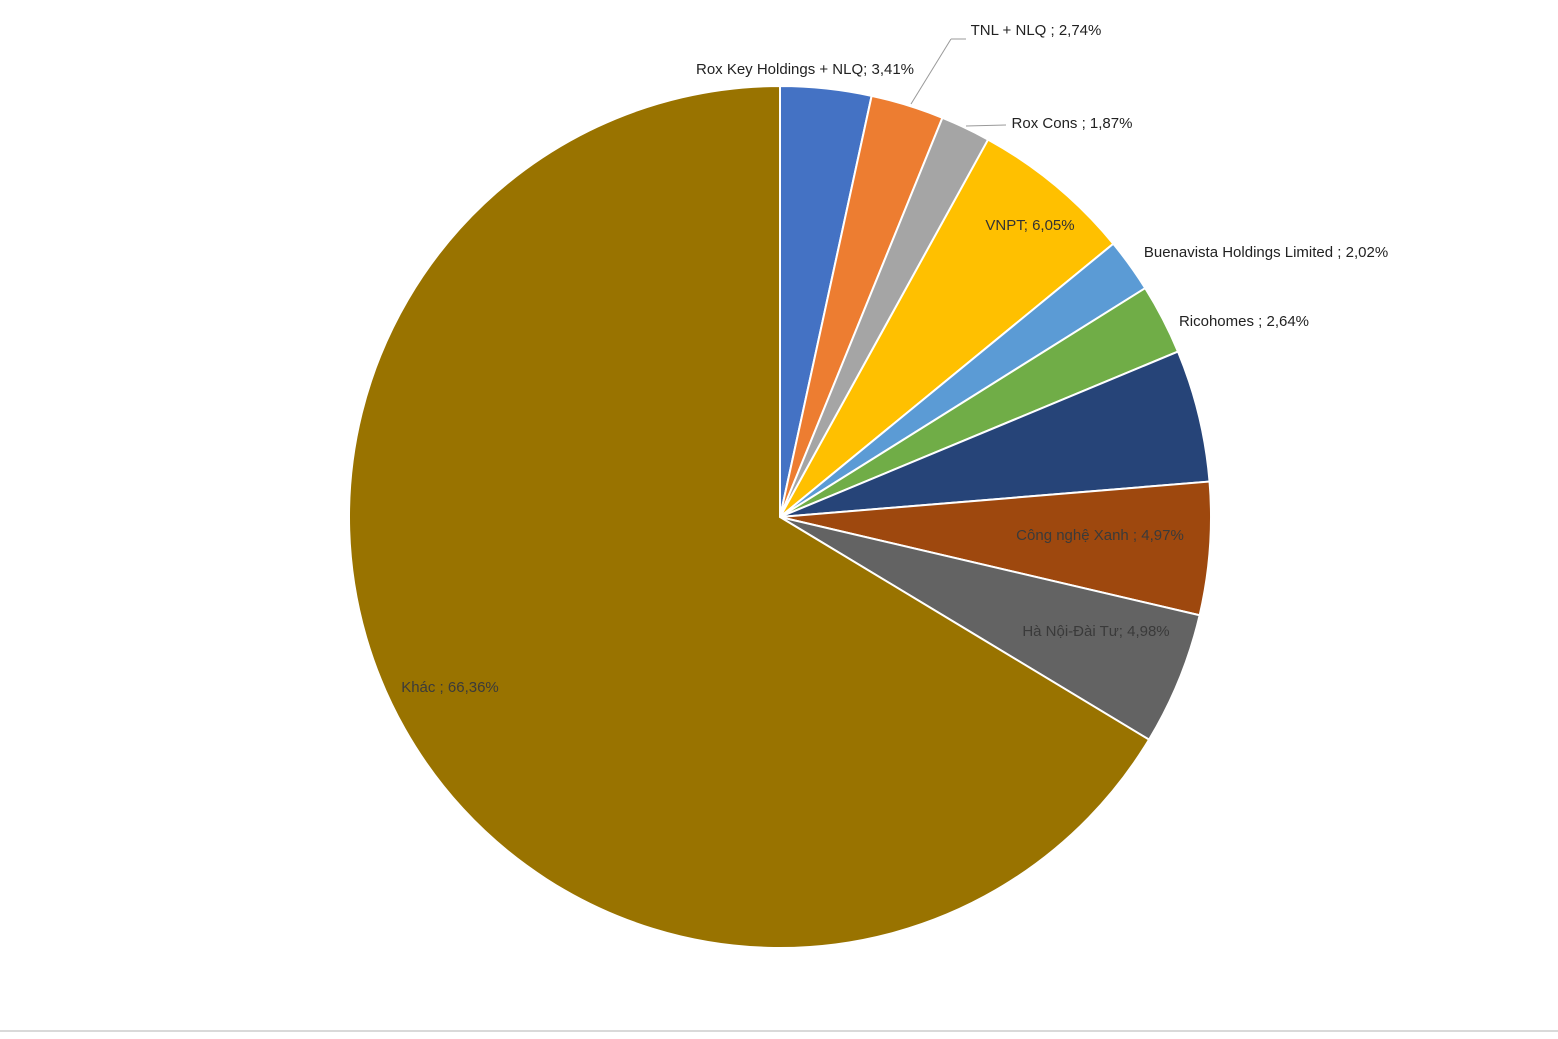  I want to click on data-label: Công nghệ Xanh ; 4,97%, so click(1100, 535).